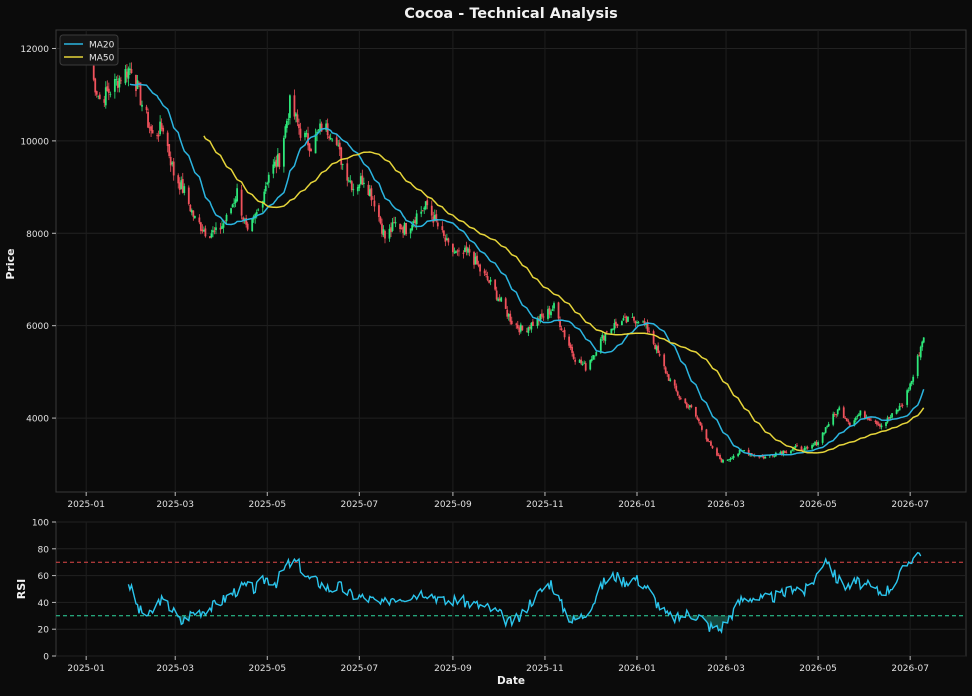 This screenshot has width=972, height=696. Describe the element at coordinates (726, 669) in the screenshot. I see `rsi-x-tick-label: 2026-03` at that location.